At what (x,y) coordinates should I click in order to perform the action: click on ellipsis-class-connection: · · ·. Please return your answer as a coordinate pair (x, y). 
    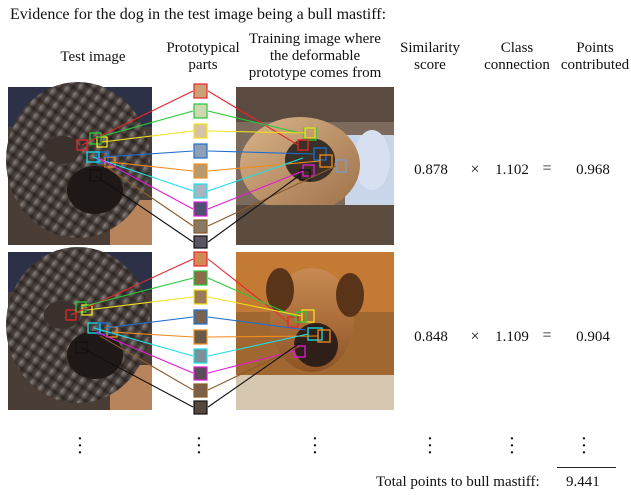
    Looking at the image, I should click on (512, 446).